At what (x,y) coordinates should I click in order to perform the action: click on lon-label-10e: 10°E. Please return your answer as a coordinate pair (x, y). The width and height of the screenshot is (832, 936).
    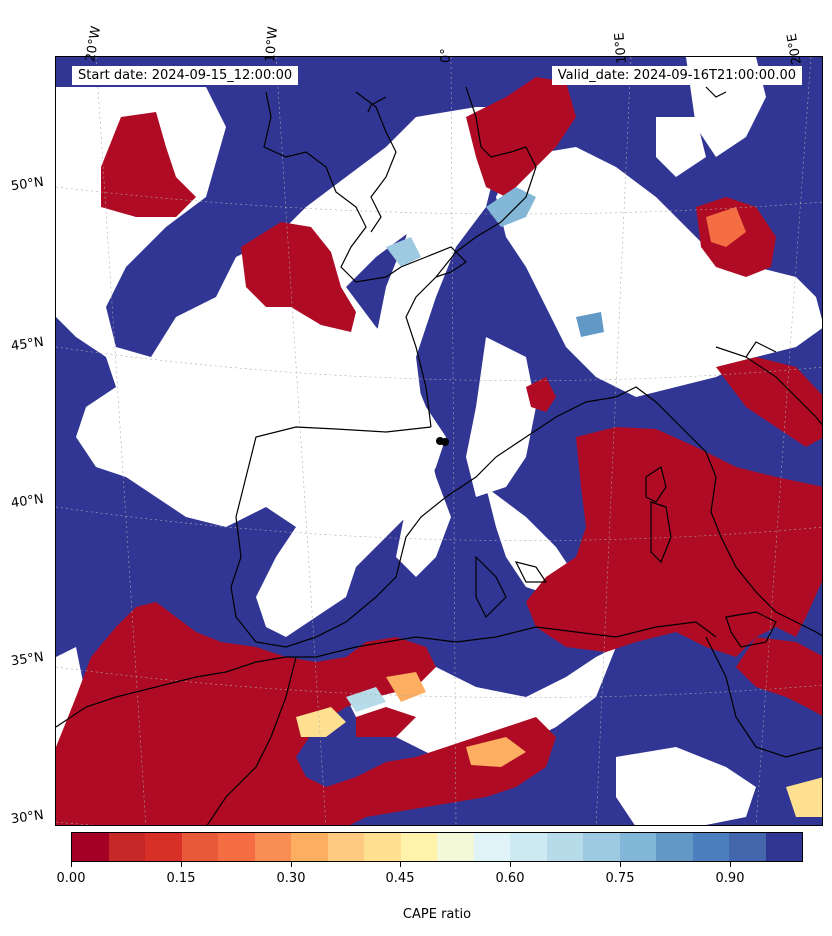
    Looking at the image, I should click on (621, 48).